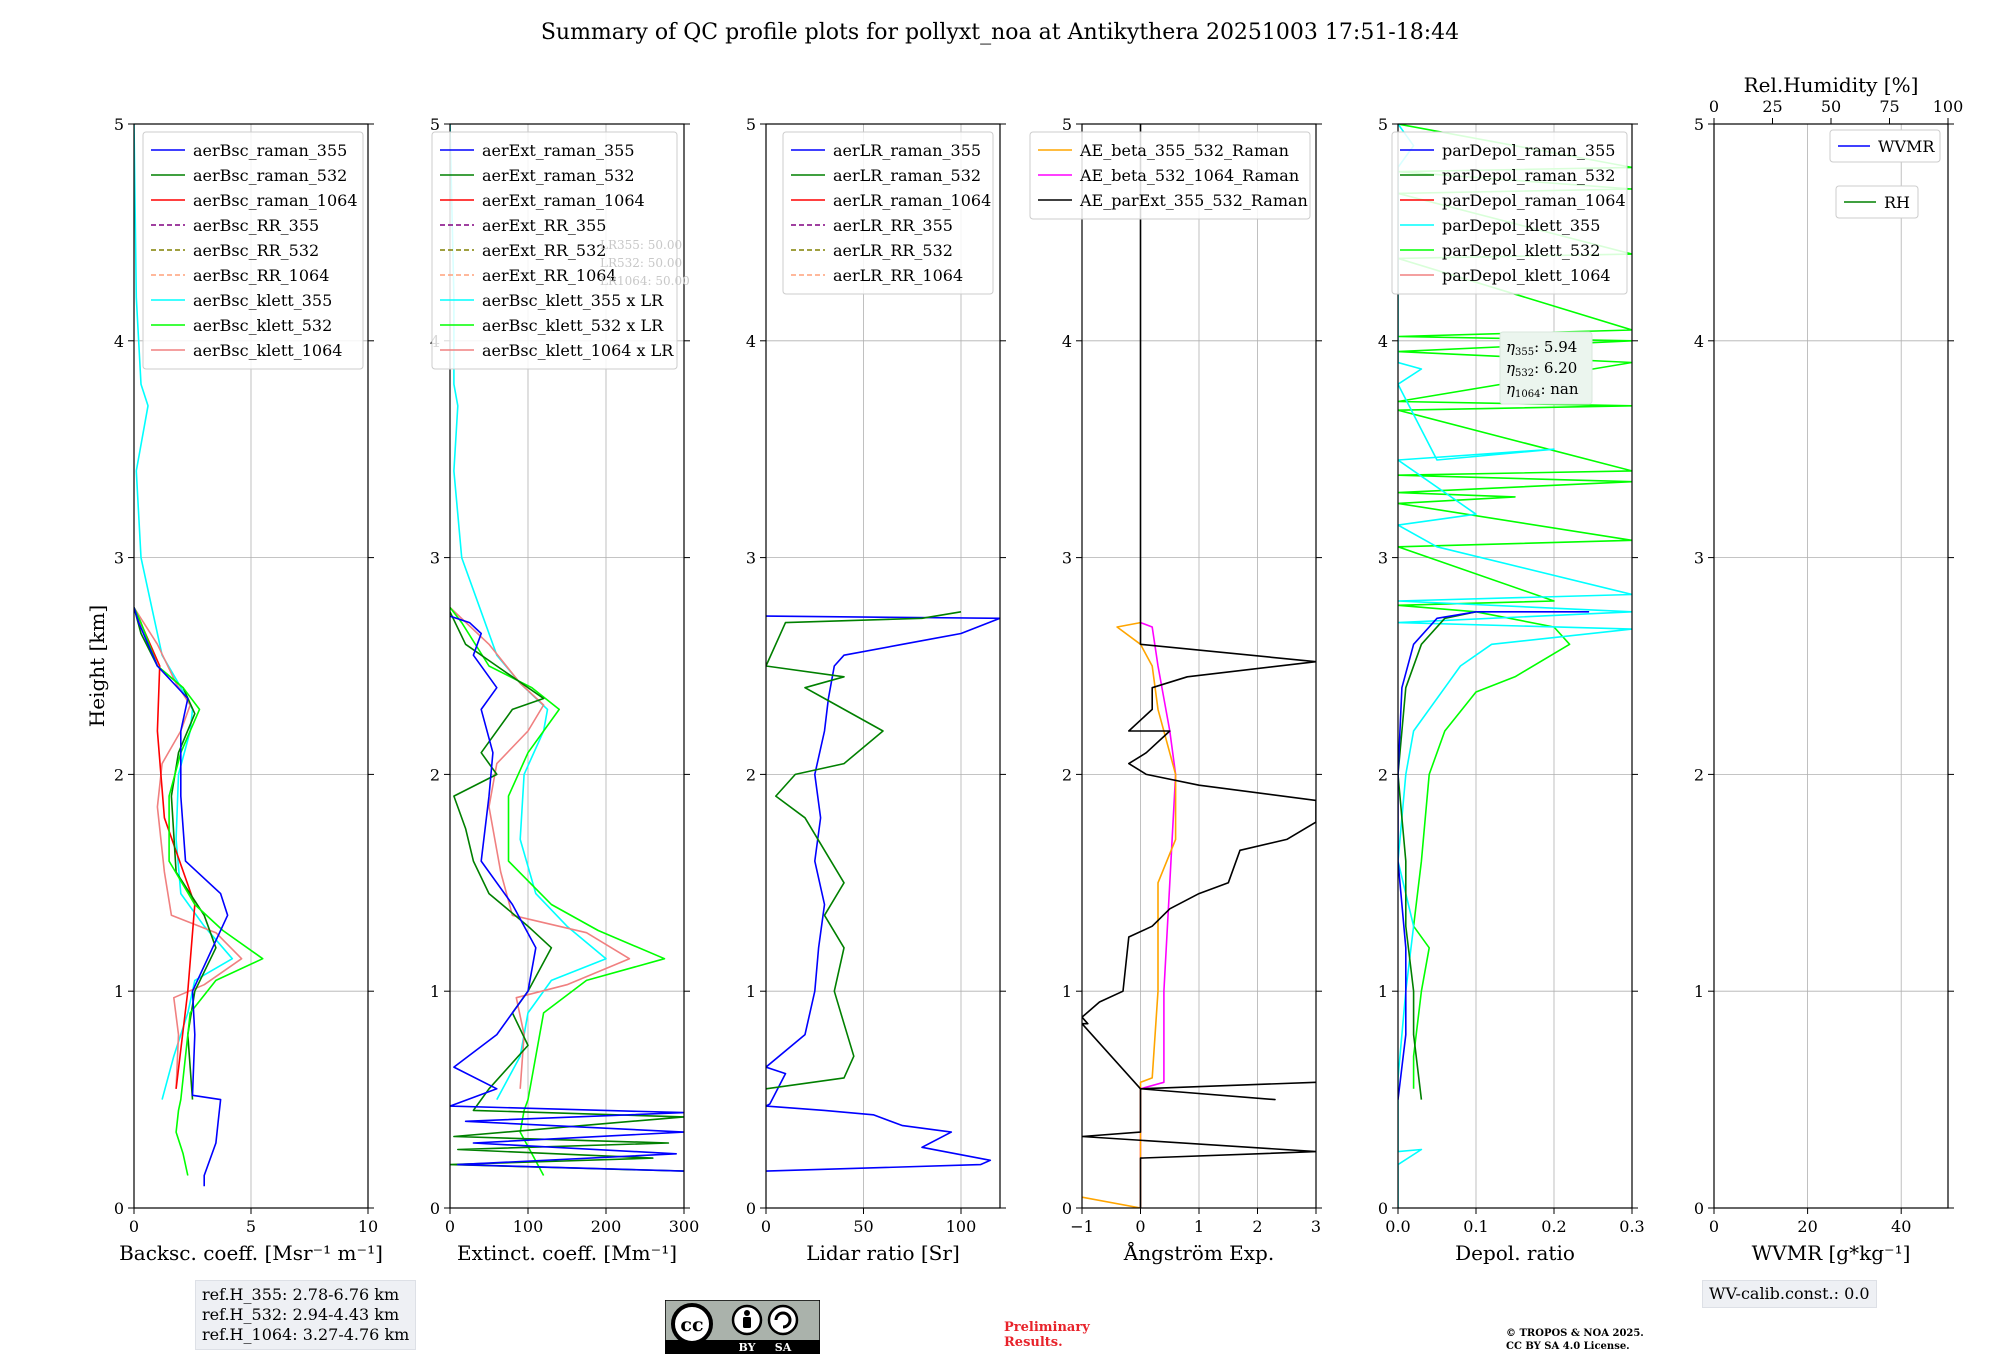 Image resolution: width=2000 pixels, height=1360 pixels. I want to click on cc-by-label: BY, so click(747, 1347).